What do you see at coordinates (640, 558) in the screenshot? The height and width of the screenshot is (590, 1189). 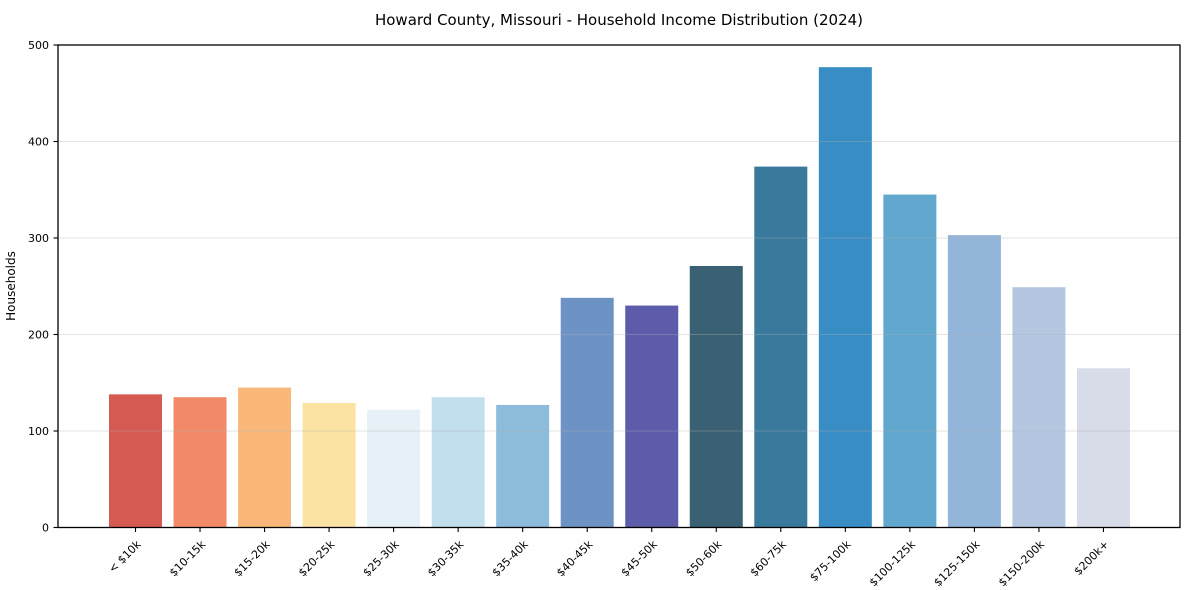 I see `x-tick-label-8: $45-50k` at bounding box center [640, 558].